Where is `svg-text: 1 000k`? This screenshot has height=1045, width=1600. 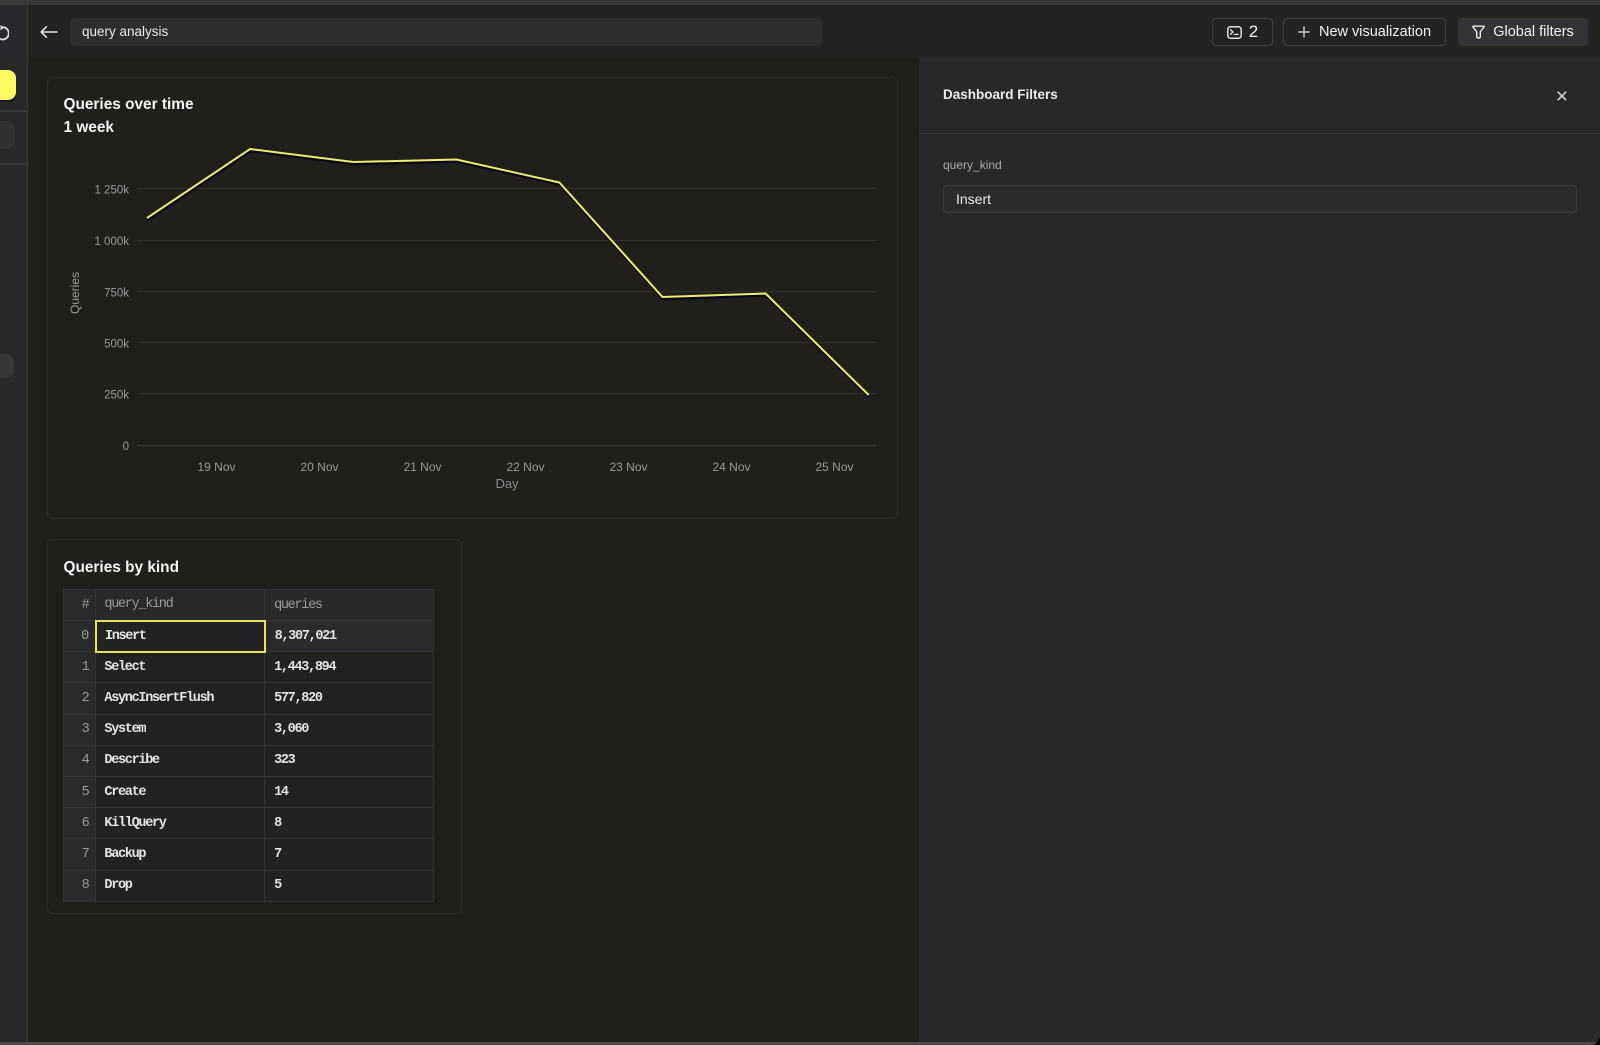 svg-text: 1 000k is located at coordinates (111, 242).